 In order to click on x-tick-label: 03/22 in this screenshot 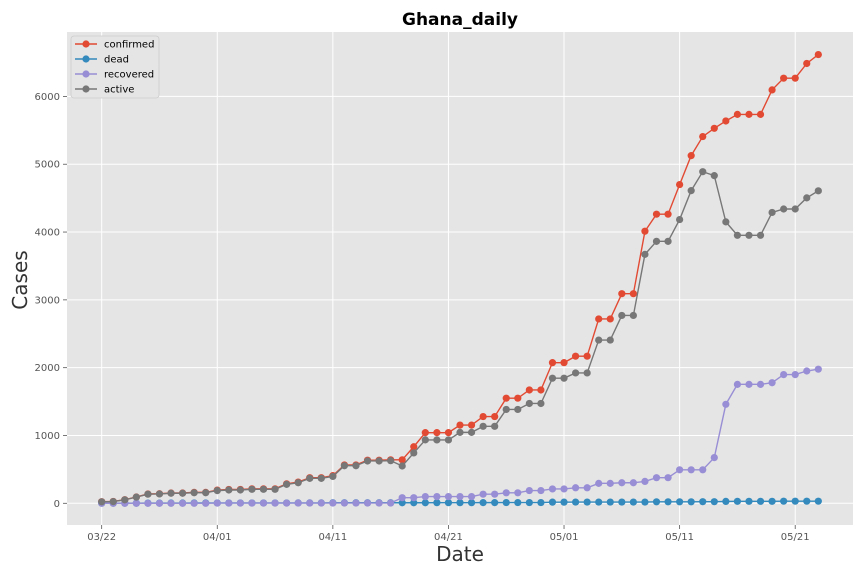, I will do `click(101, 537)`.